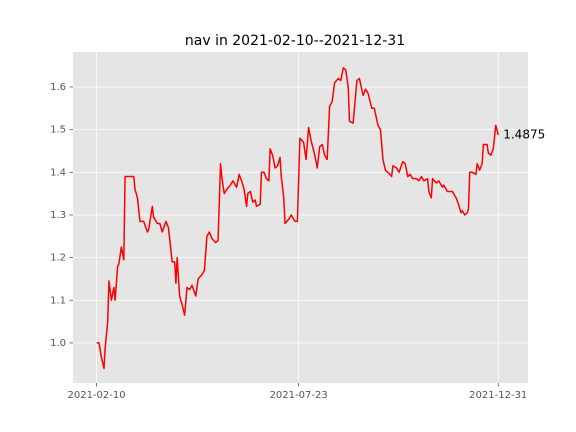  I want to click on y-tick-label: 1.6, so click(58, 87).